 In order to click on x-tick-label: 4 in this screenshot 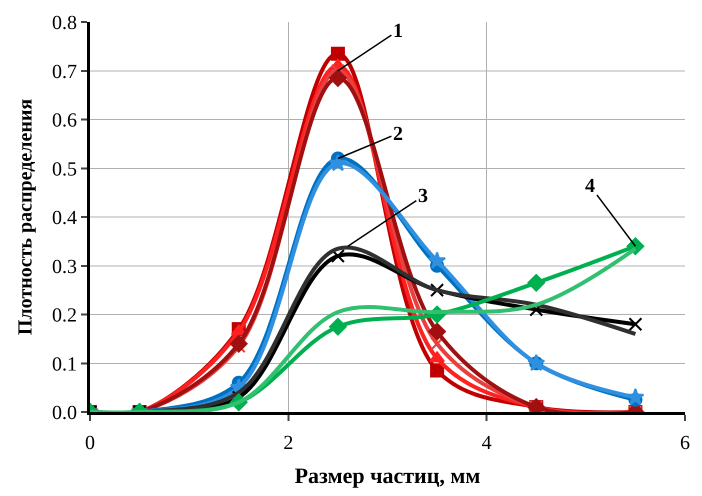, I will do `click(487, 443)`.